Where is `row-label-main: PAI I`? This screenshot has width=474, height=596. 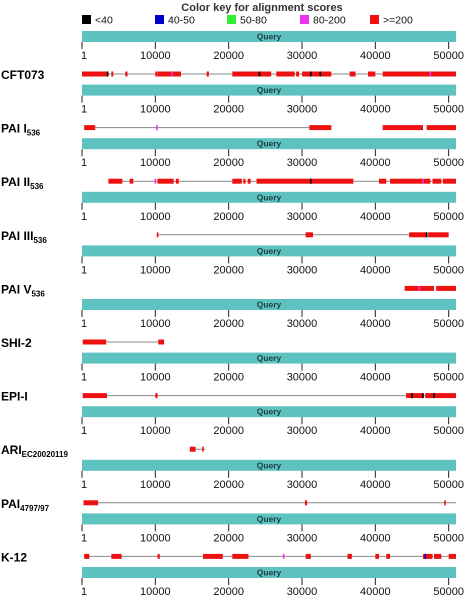 row-label-main: PAI I is located at coordinates (14, 129).